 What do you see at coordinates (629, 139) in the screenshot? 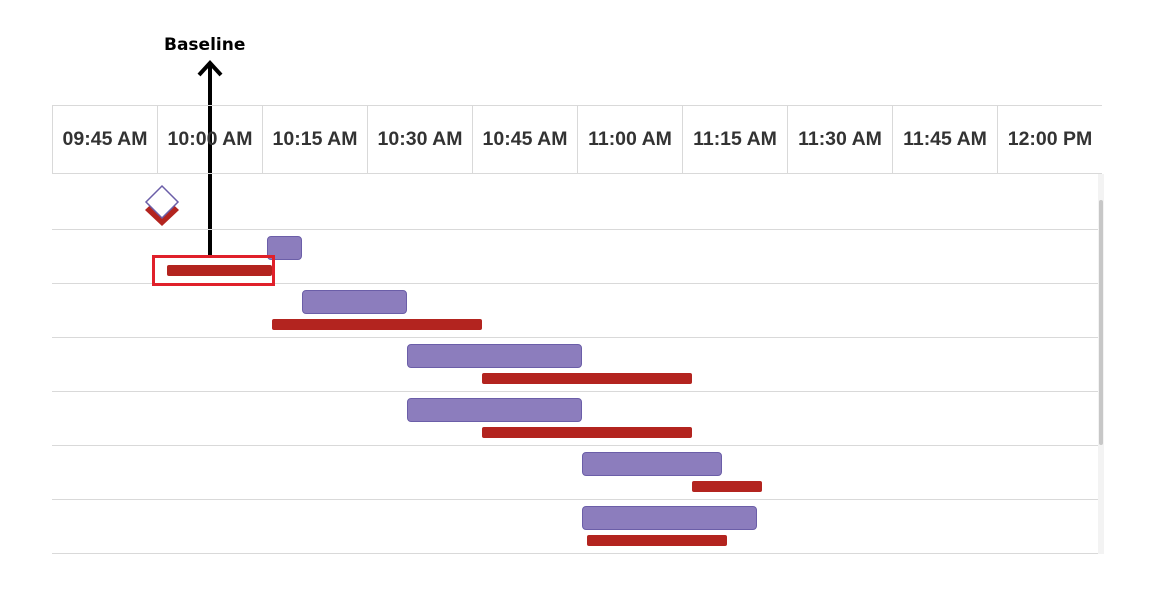
I see `timeline-header-cell: 11:00 AM` at bounding box center [629, 139].